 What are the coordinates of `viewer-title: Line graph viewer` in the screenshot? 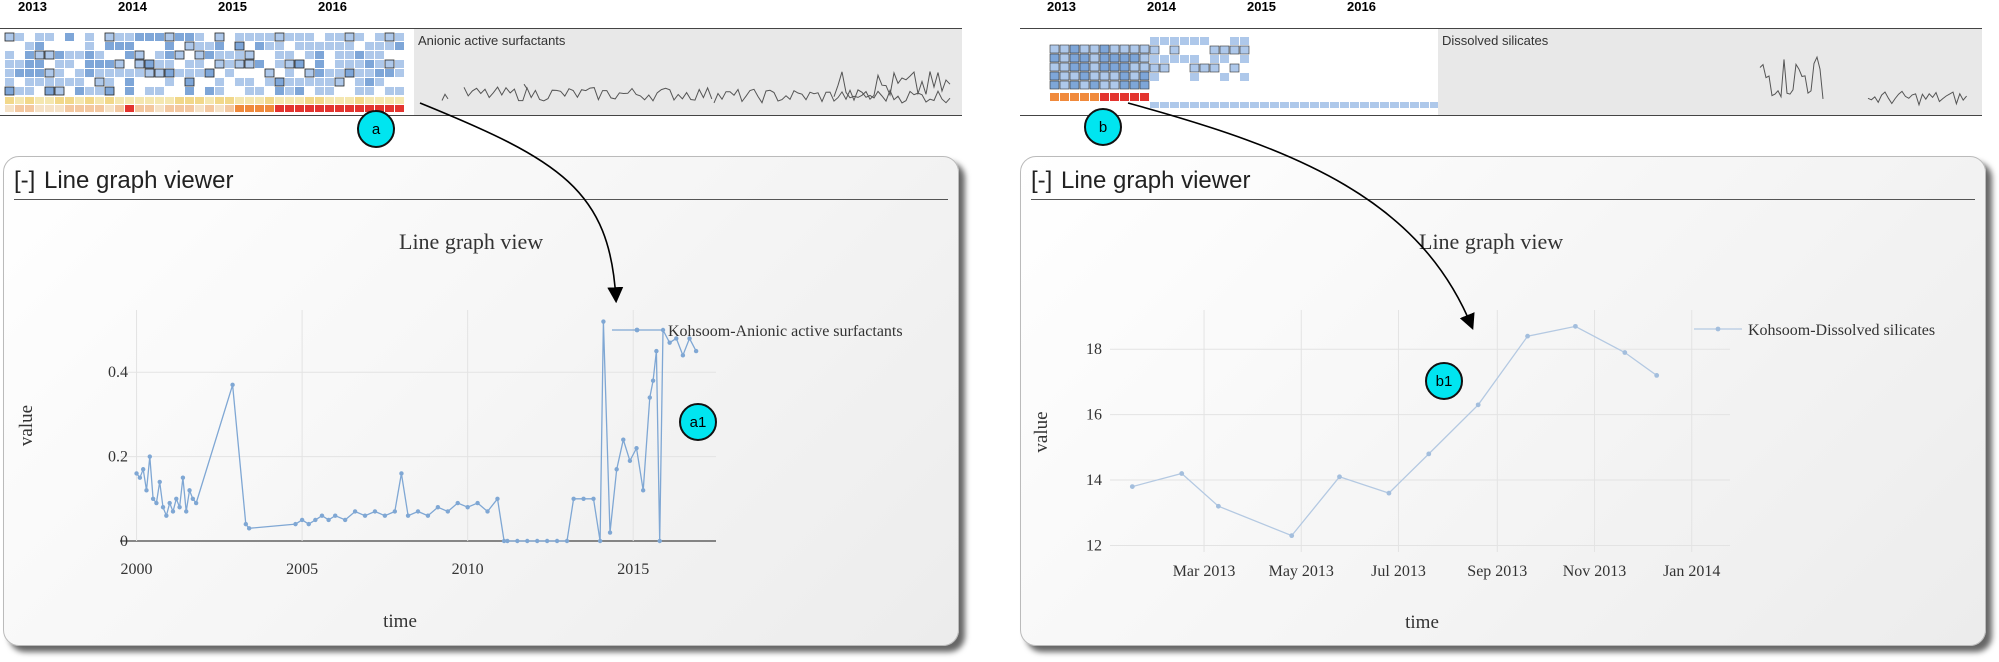 It's located at (139, 180).